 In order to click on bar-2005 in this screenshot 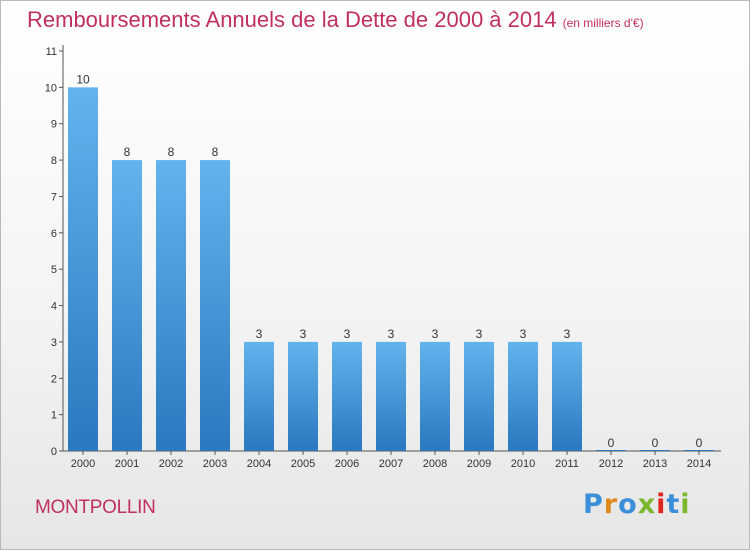, I will do `click(303, 396)`.